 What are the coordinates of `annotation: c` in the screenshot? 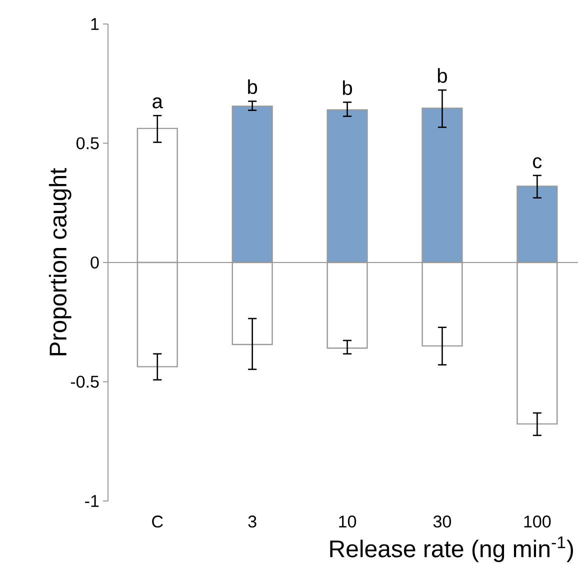 It's located at (537, 162).